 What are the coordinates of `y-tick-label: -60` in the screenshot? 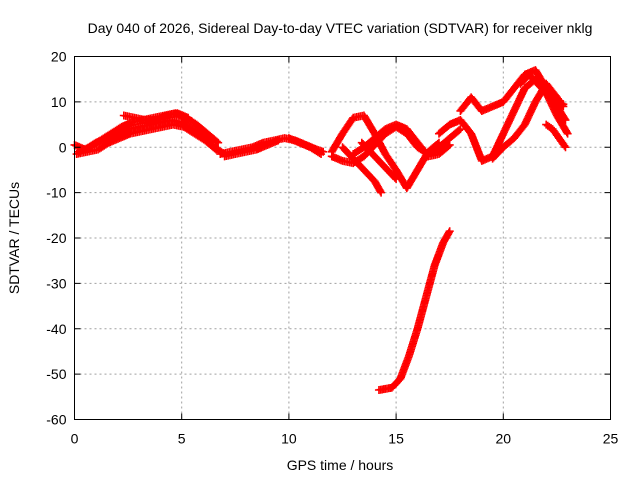 It's located at (56, 420).